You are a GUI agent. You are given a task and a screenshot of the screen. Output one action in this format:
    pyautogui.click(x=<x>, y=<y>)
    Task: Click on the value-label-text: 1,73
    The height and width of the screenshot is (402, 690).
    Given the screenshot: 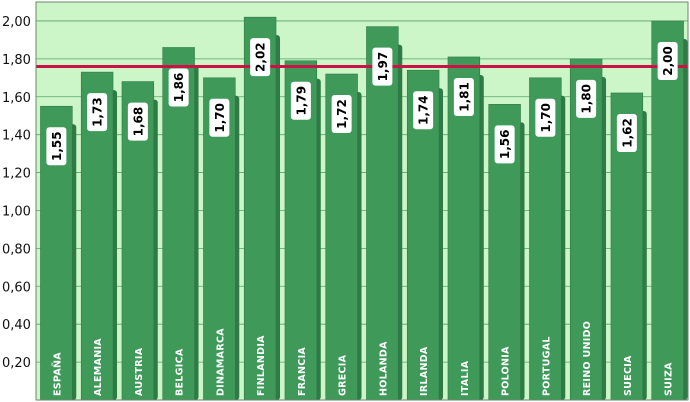 What is the action you would take?
    pyautogui.click(x=98, y=112)
    